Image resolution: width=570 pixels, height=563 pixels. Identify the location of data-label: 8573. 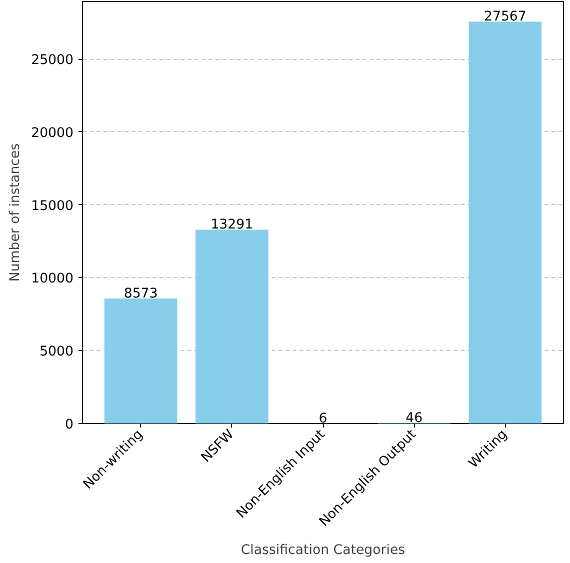
(141, 294).